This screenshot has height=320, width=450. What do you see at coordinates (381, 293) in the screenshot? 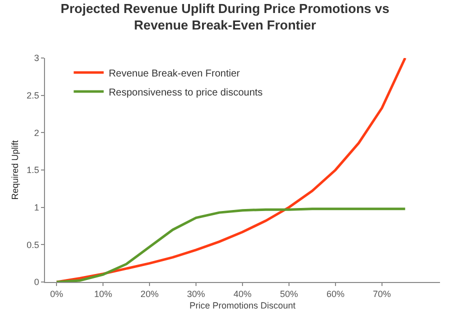
I see `x-tick-label: 70%` at bounding box center [381, 293].